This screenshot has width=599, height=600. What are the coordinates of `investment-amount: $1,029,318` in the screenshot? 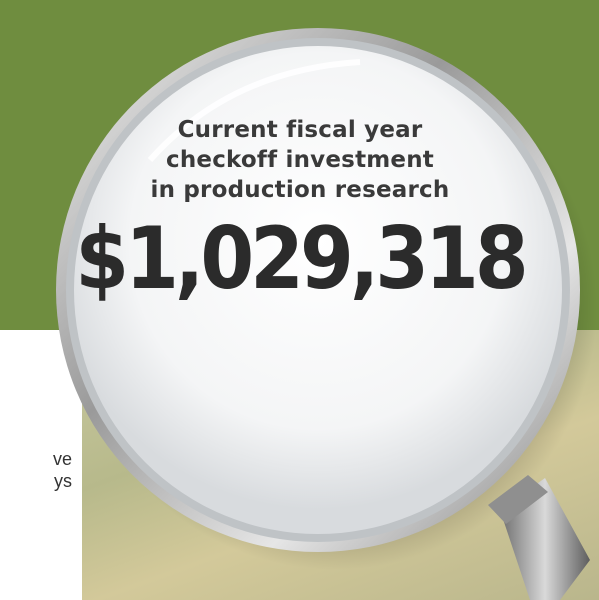 It's located at (301, 259).